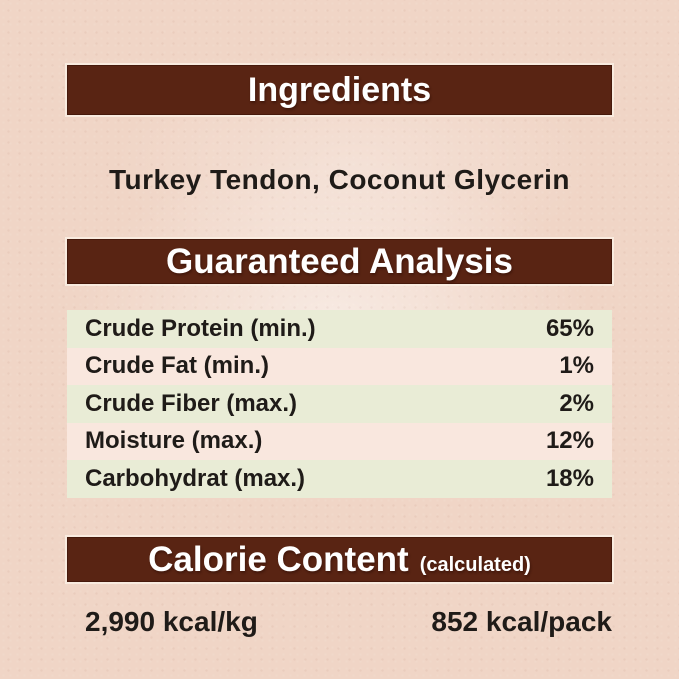  I want to click on guaranteed-analysis-header-banner: Guaranteed Analysis, so click(339, 261).